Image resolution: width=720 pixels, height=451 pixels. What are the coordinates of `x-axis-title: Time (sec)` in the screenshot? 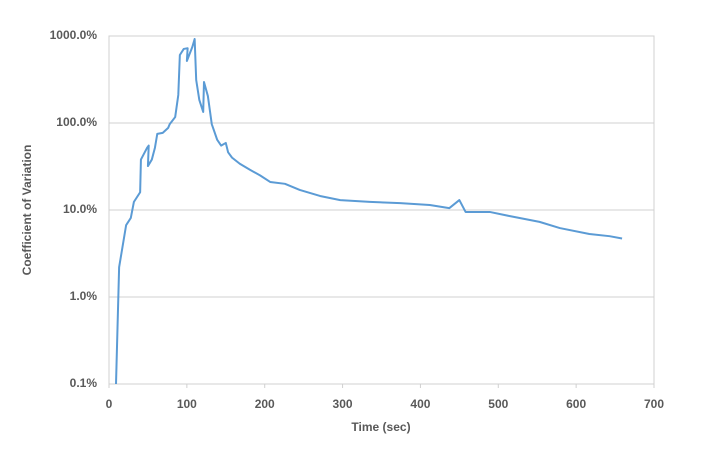 It's located at (380, 427).